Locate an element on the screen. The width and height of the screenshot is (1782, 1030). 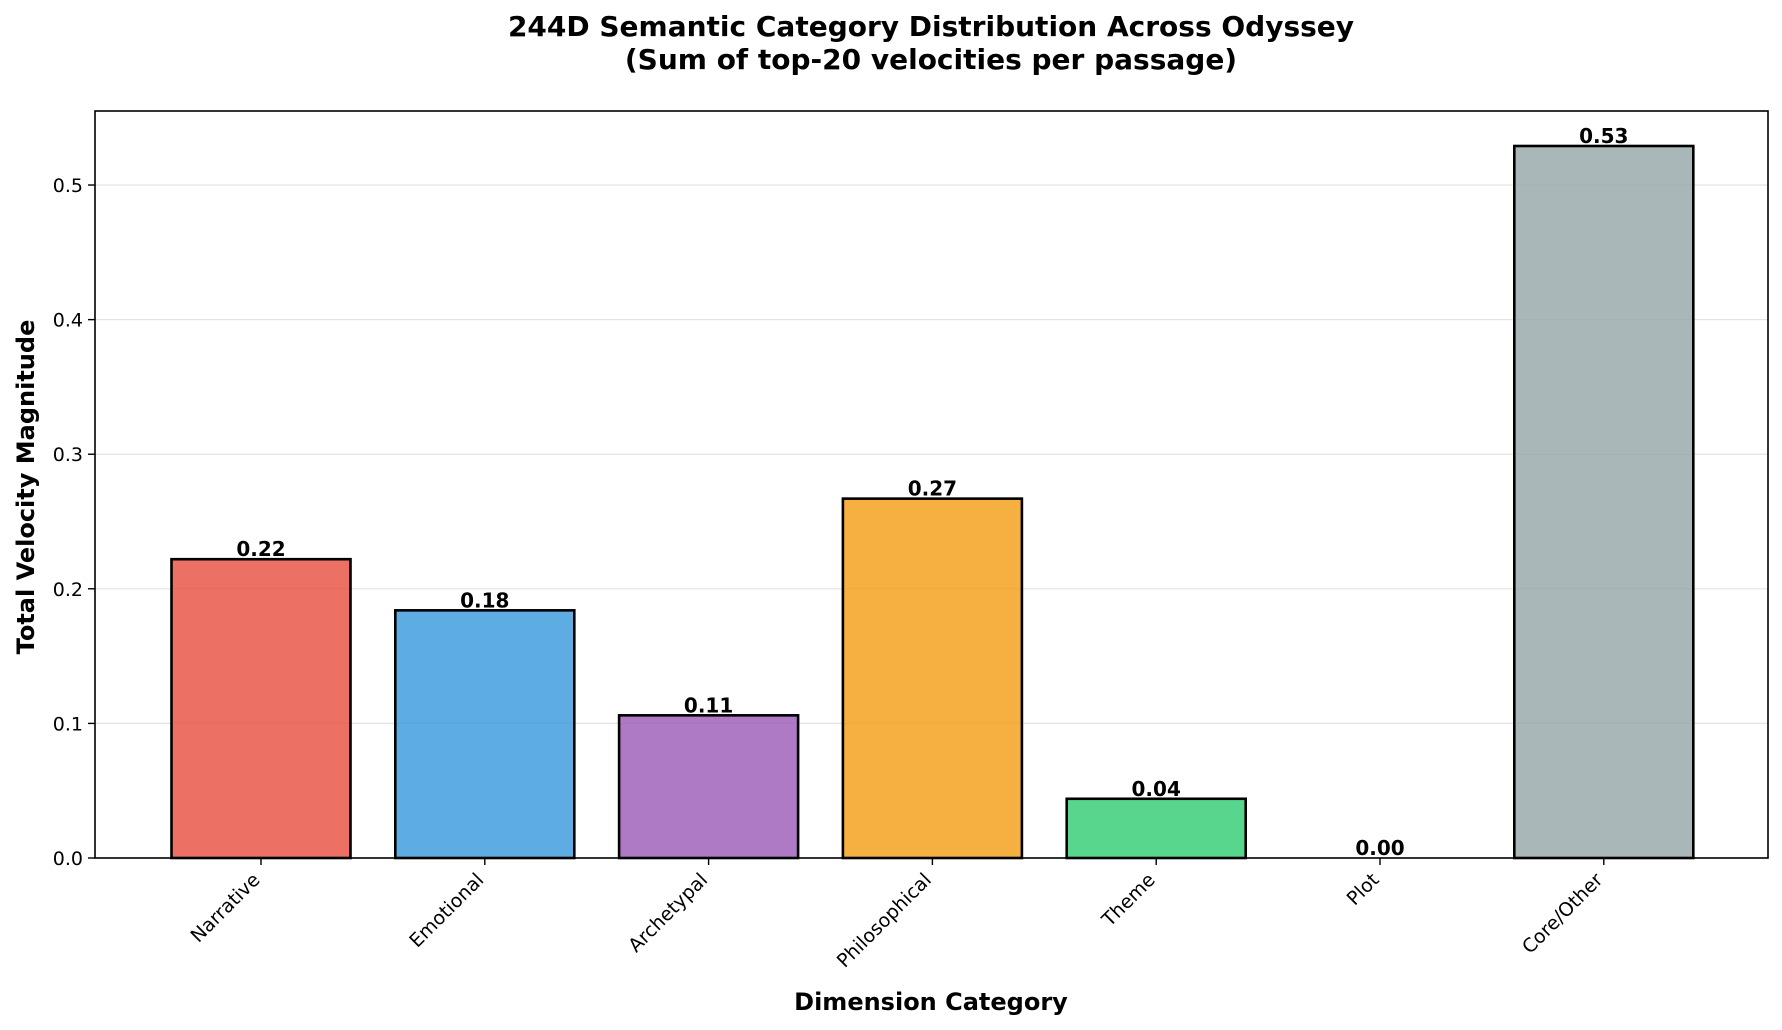
y-tick-label: 0.0 is located at coordinates (68, 859).